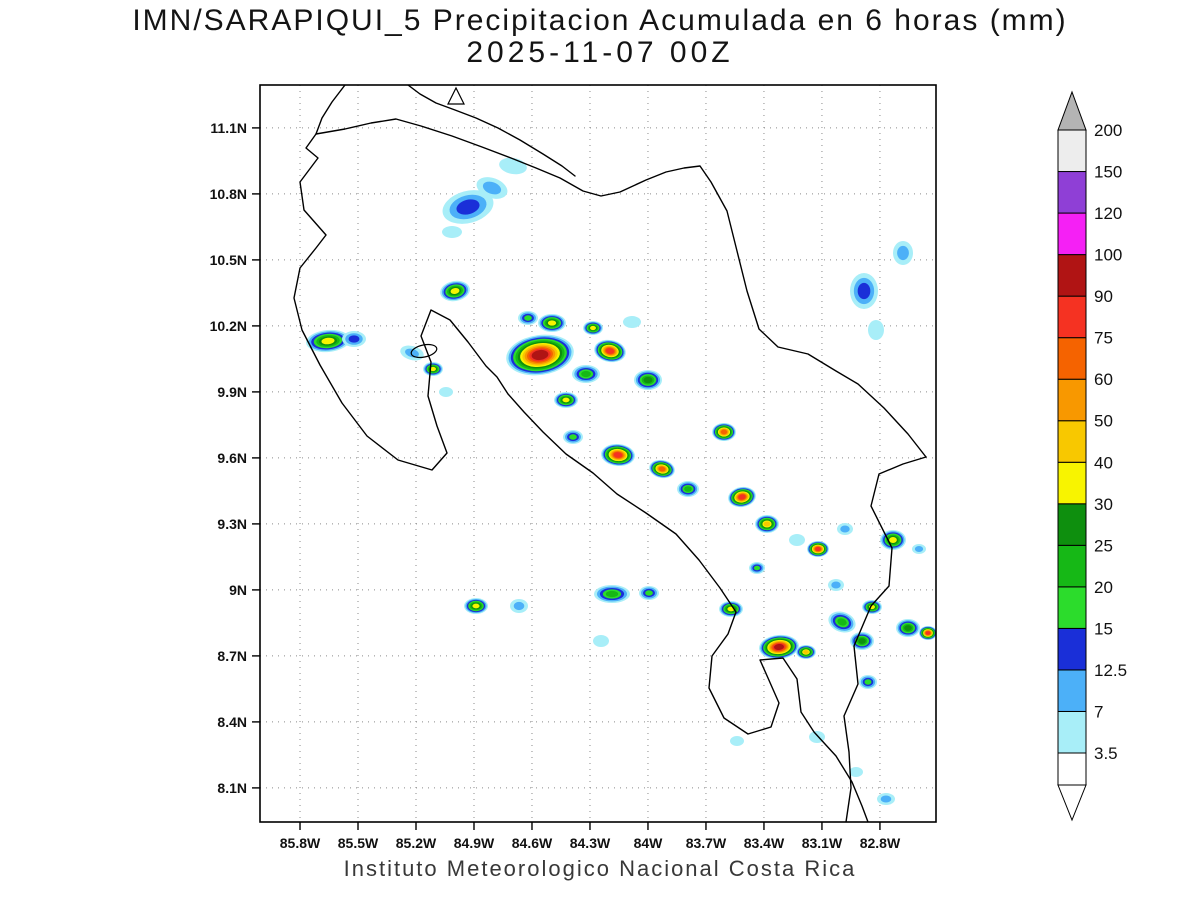  I want to click on colorbar-level-label: 3.5, so click(1106, 753).